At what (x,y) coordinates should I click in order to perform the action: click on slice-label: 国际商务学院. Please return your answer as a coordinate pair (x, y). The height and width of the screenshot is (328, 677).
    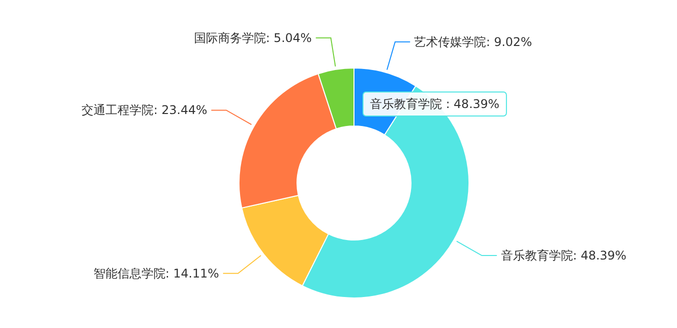
    Looking at the image, I should click on (230, 37).